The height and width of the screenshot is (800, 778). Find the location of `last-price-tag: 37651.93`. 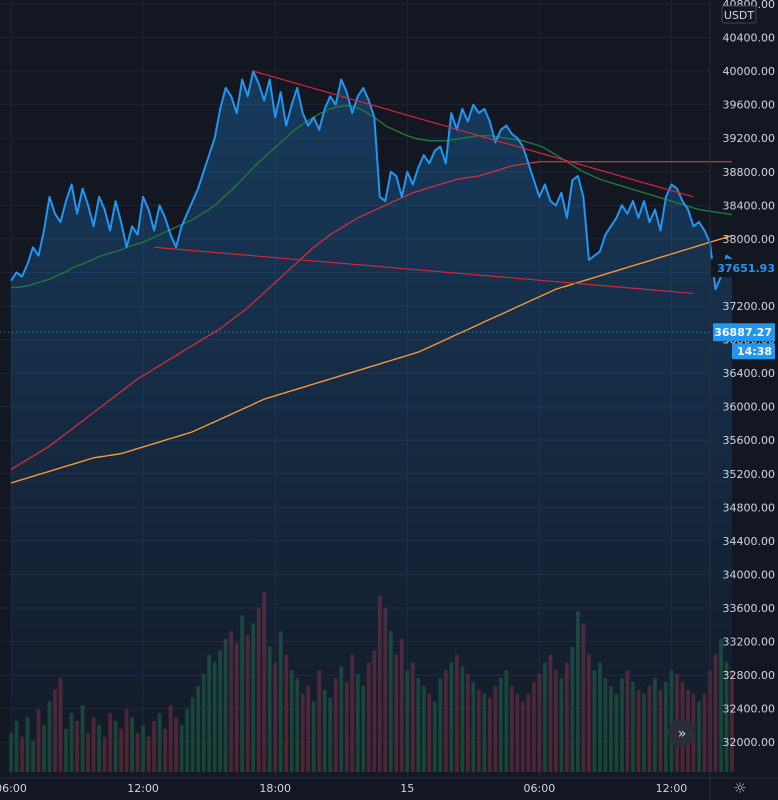

last-price-tag: 37651.93 is located at coordinates (746, 268).